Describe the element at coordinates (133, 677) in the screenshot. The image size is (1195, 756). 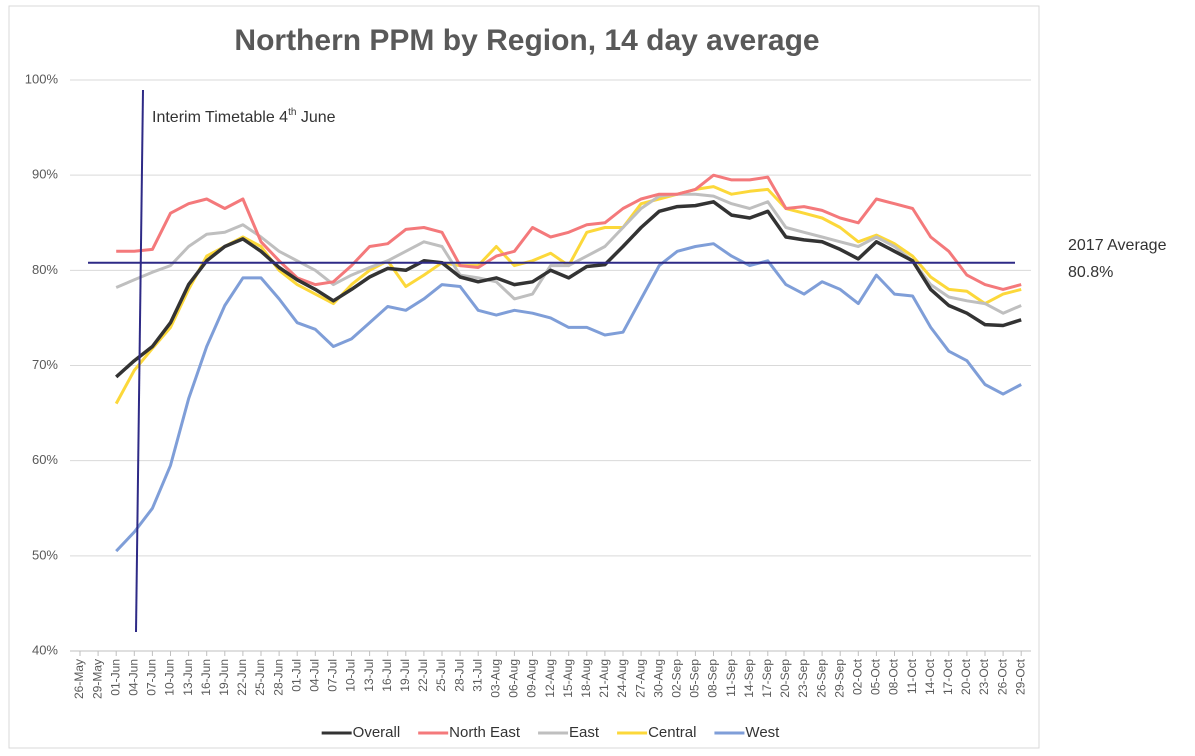
I see `x-tick-label: 04-Jun` at that location.